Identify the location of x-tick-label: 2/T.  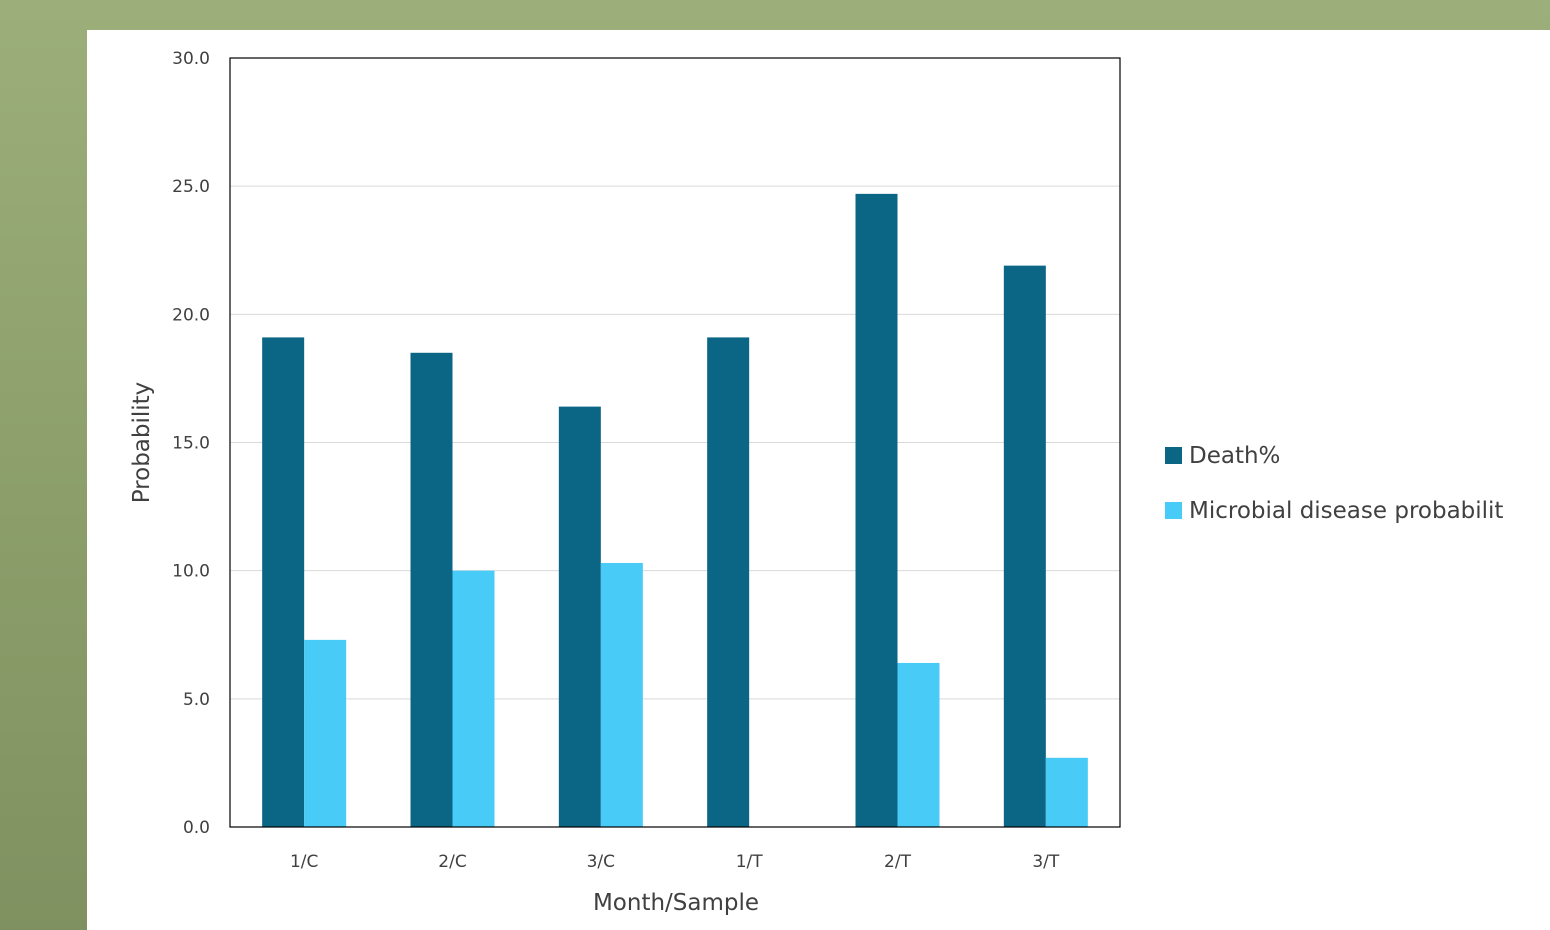
(898, 862).